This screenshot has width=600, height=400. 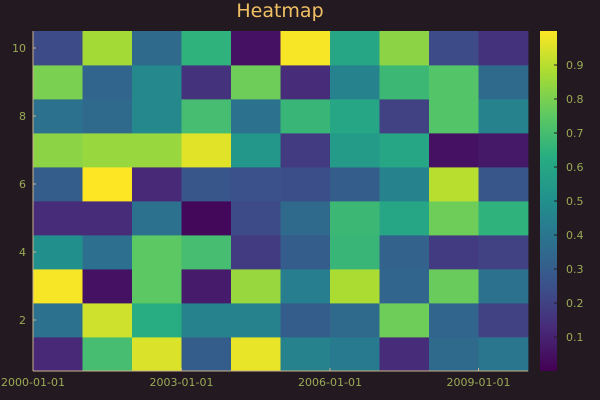 I want to click on chart-title: Heatmap, so click(x=279, y=11).